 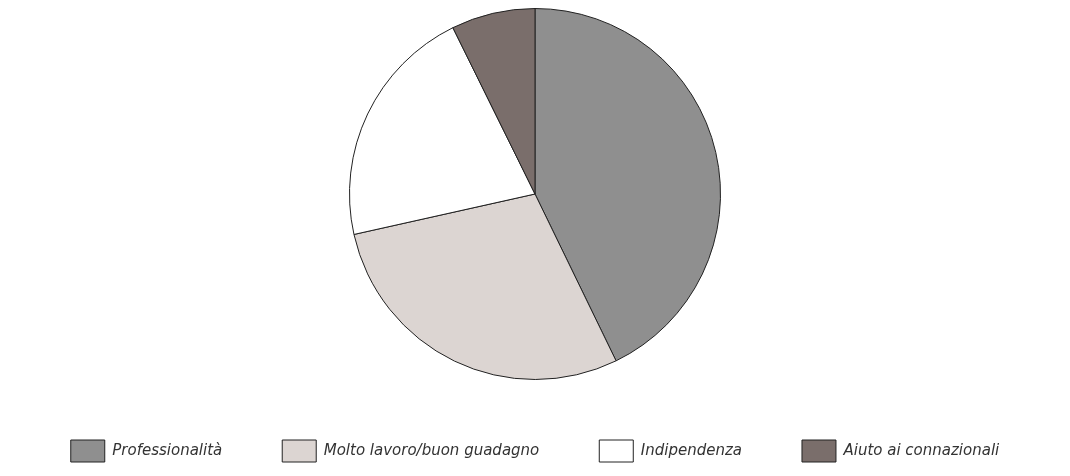 I want to click on legend-label: Indipendenza, so click(x=691, y=449).